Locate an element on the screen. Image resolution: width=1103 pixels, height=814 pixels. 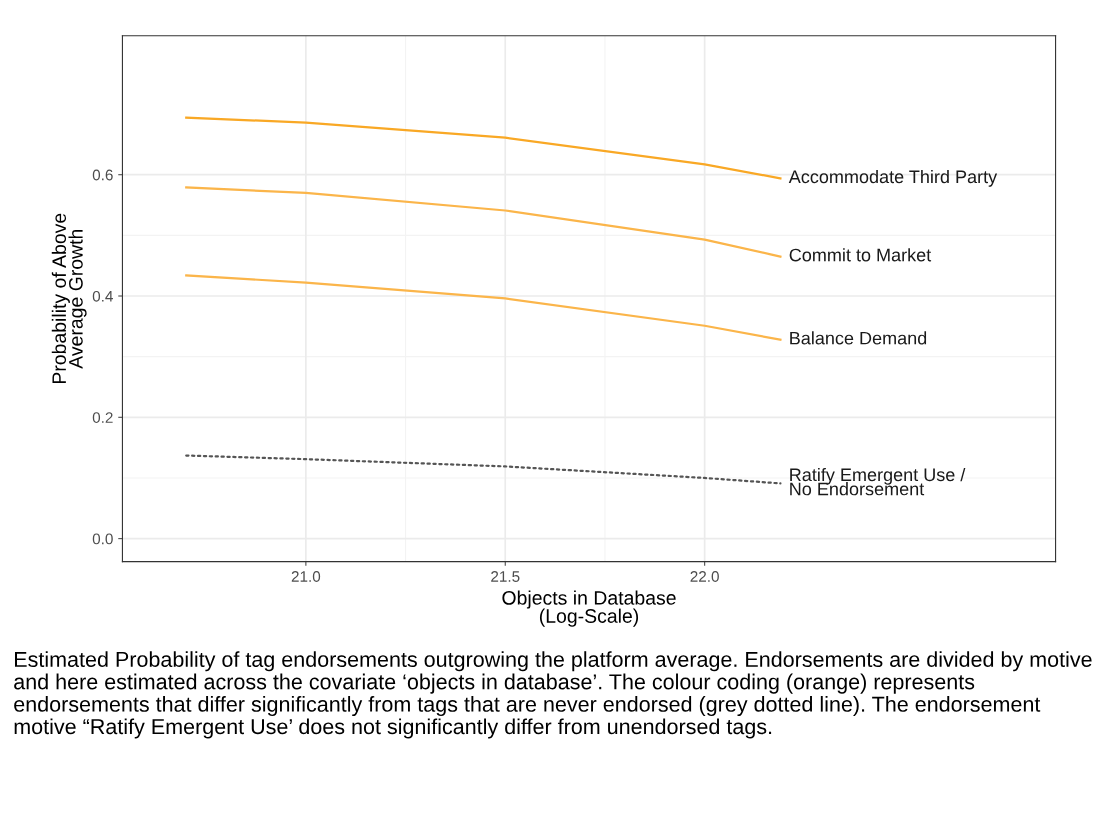
y-tick-label: 0.0 is located at coordinates (102, 539).